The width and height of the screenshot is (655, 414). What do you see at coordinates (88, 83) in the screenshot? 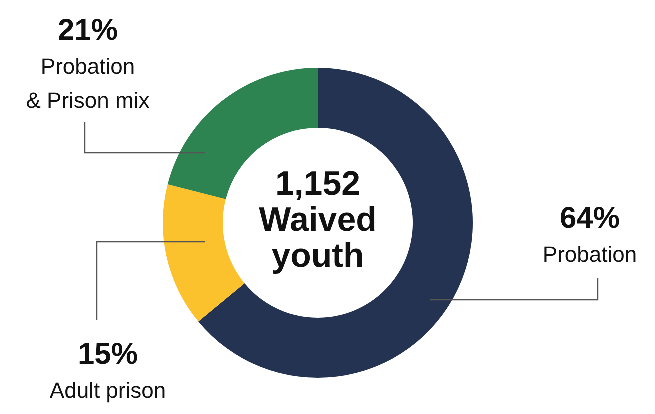
I see `slice-label: Probation & Prison mix` at bounding box center [88, 83].